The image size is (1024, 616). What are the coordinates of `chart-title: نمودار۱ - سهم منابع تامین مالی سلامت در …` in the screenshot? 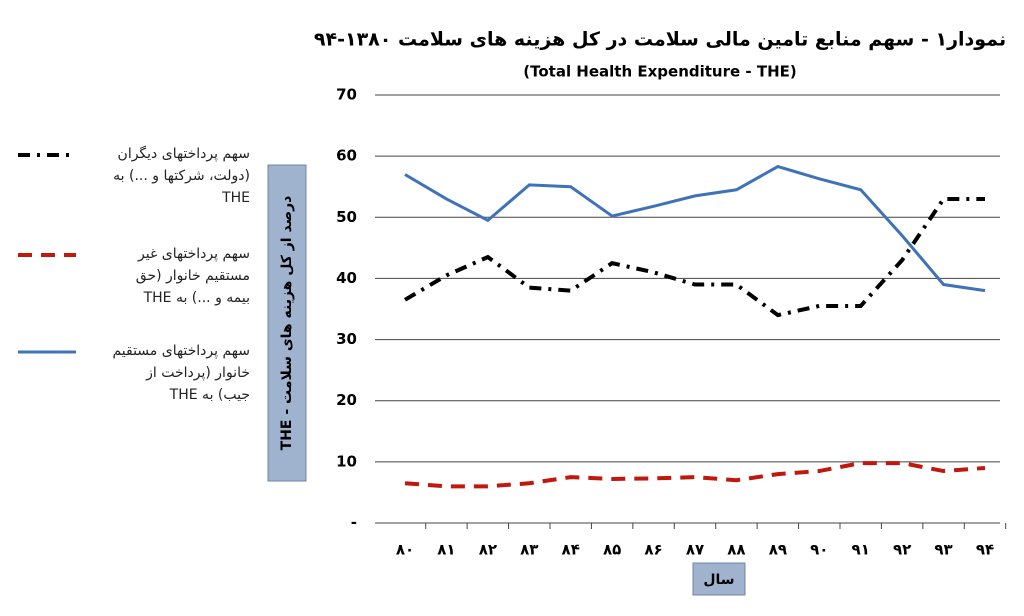 It's located at (660, 40).